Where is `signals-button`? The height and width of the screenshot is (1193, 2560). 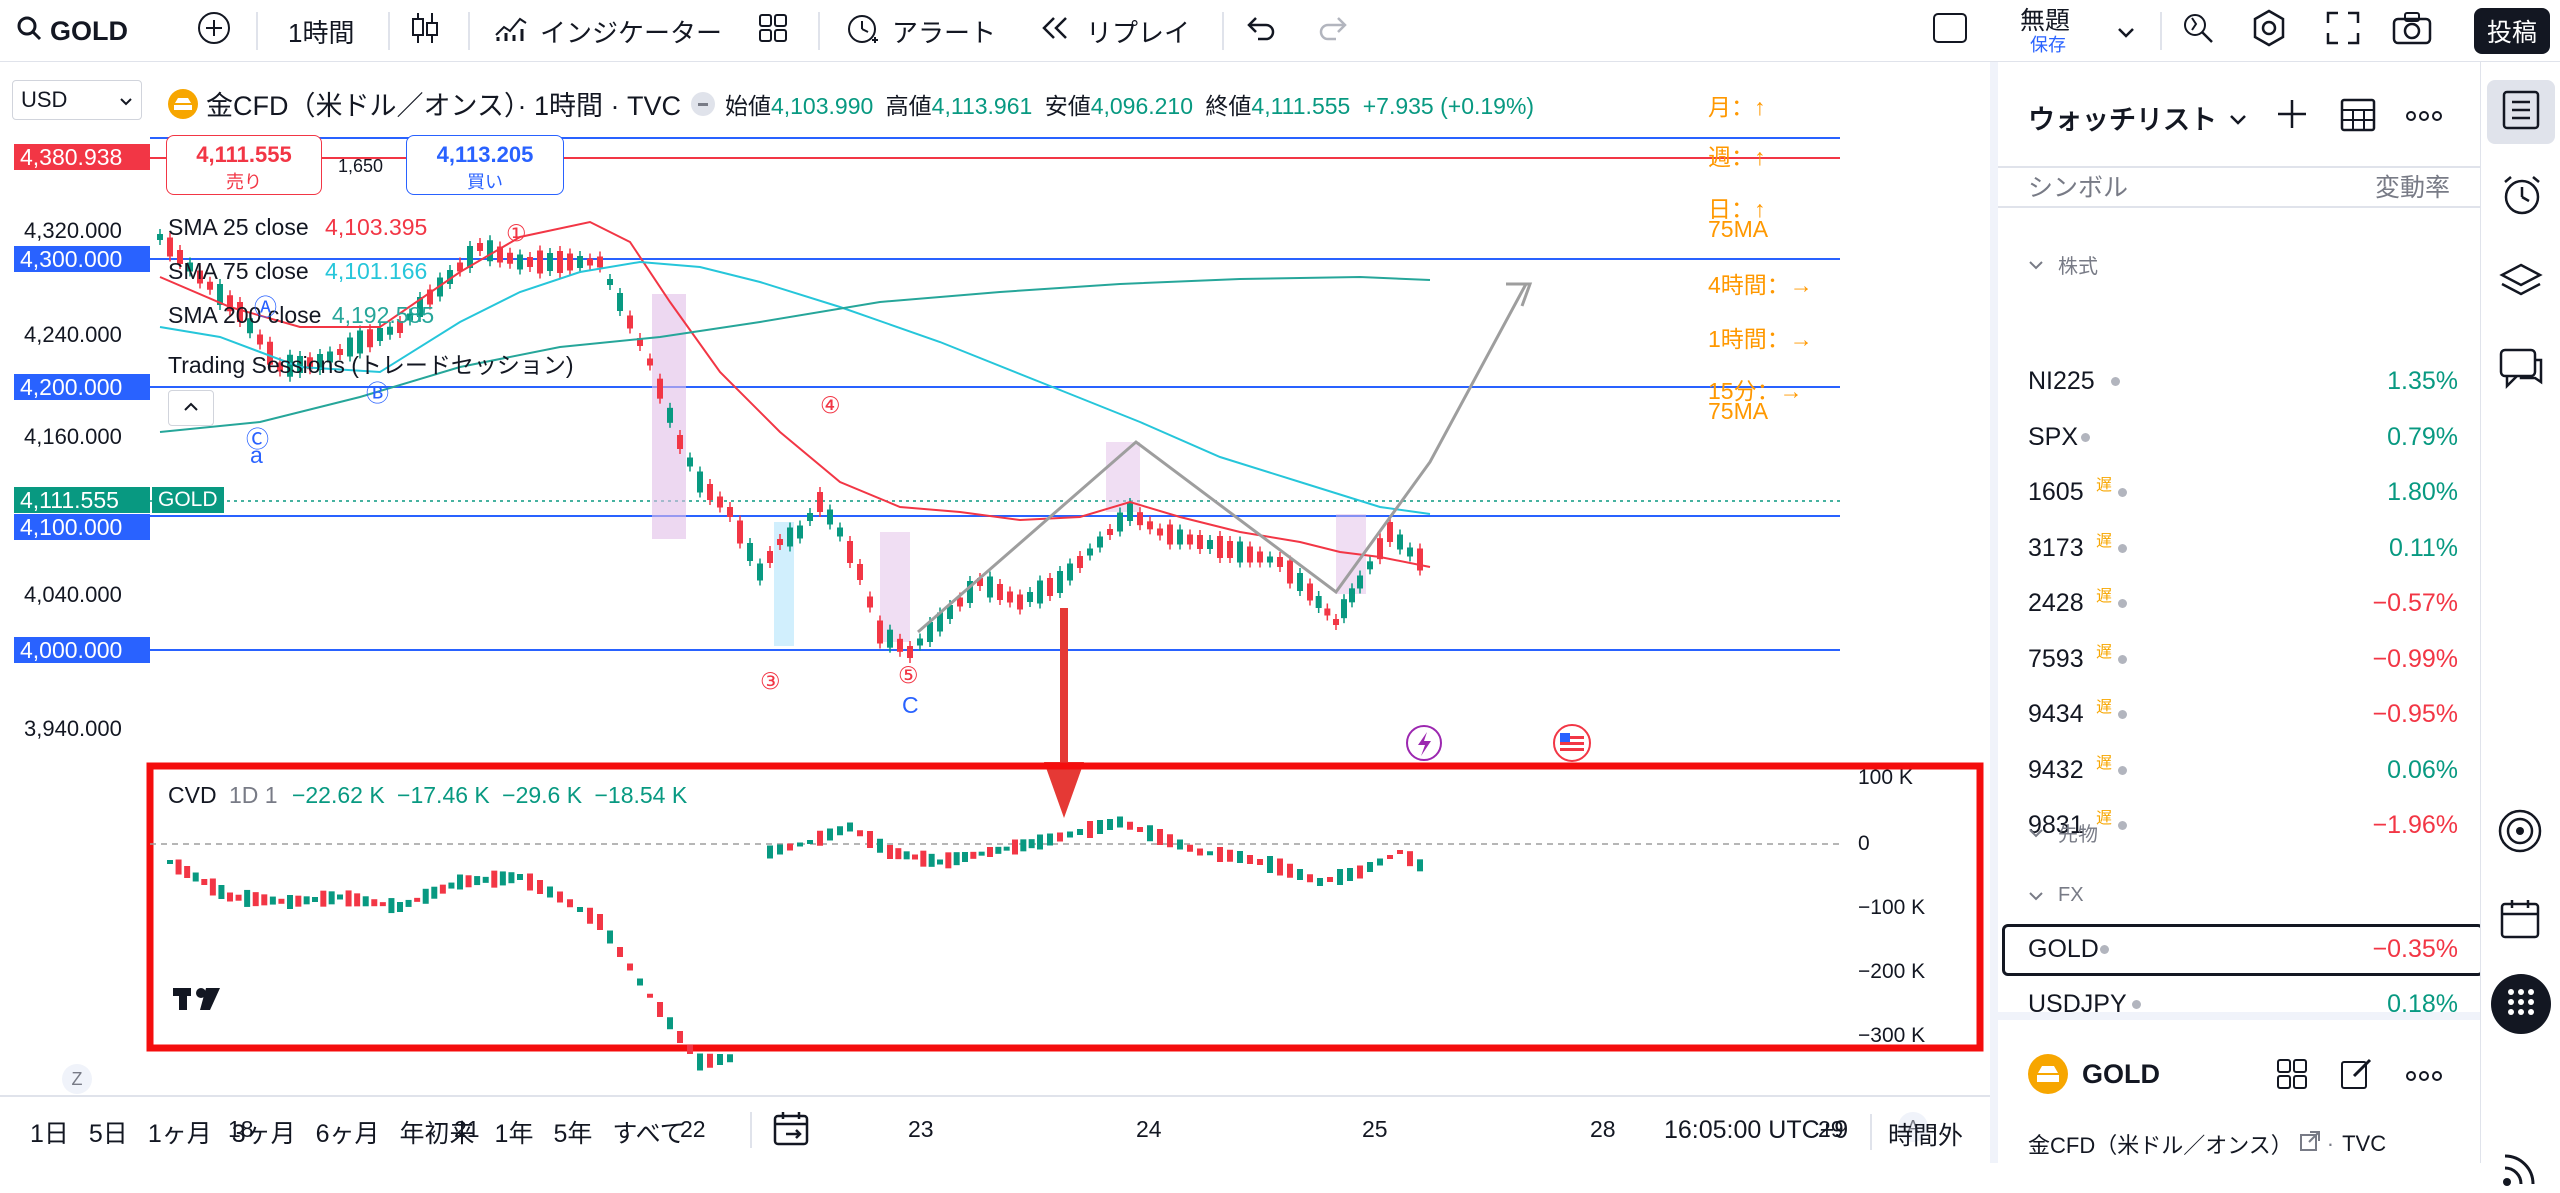 signals-button is located at coordinates (2520, 833).